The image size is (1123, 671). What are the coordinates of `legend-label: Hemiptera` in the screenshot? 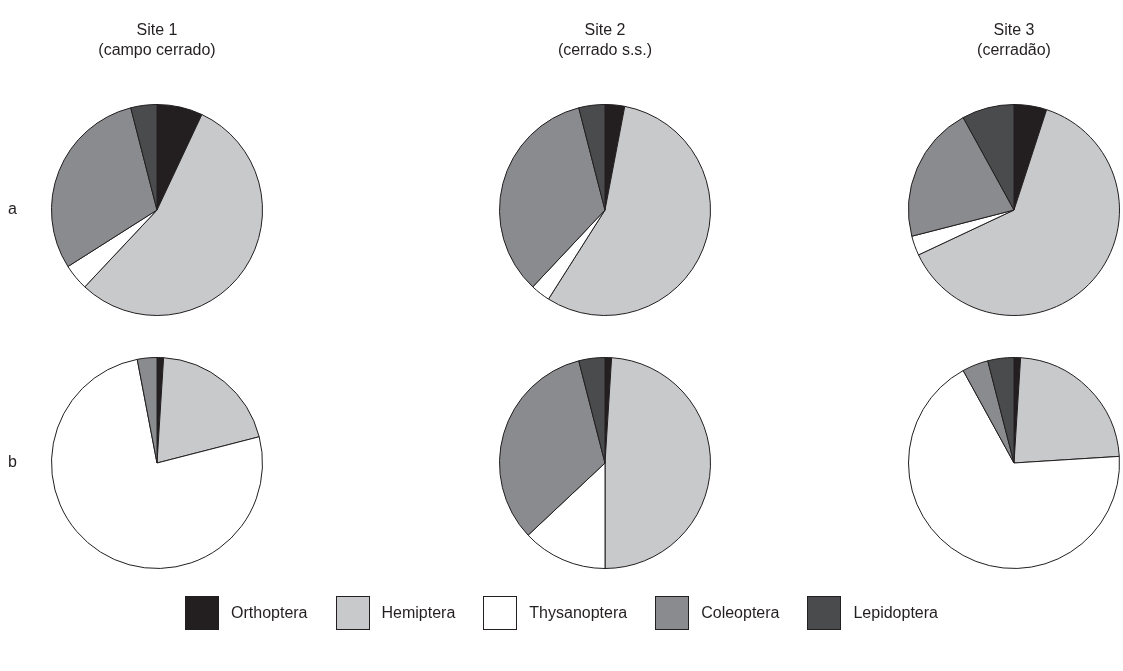 It's located at (418, 613).